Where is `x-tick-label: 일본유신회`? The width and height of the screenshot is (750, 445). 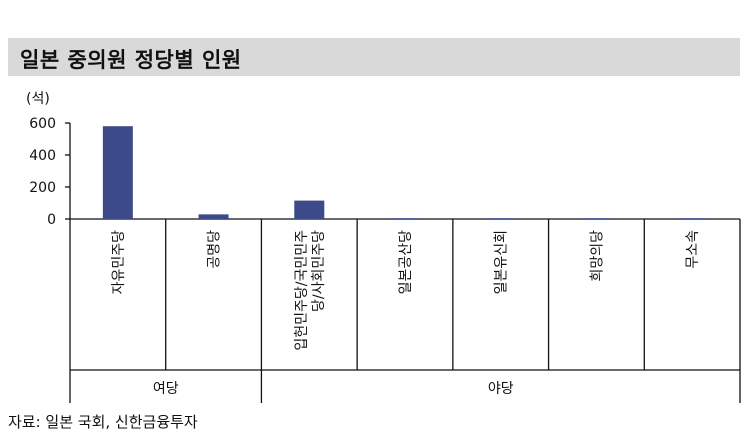 x-tick-label: 일본유신회 is located at coordinates (502, 262).